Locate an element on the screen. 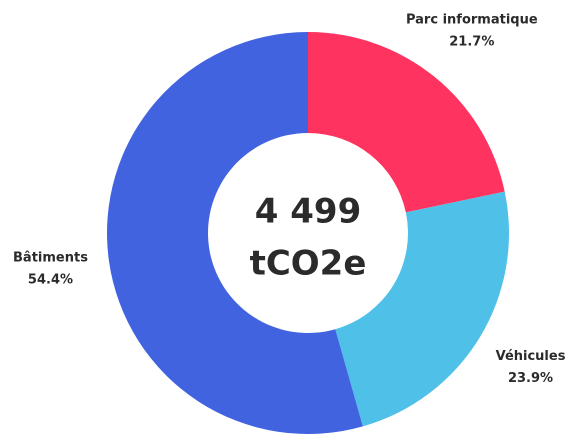 The image size is (568, 434). center-text: tCO2e is located at coordinates (308, 264).